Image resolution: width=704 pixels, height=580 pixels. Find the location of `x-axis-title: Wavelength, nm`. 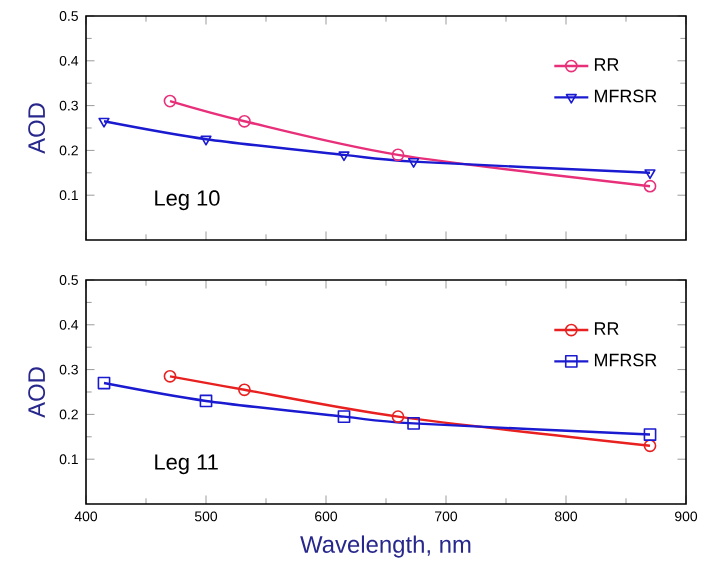

x-axis-title: Wavelength, nm is located at coordinates (385, 546).